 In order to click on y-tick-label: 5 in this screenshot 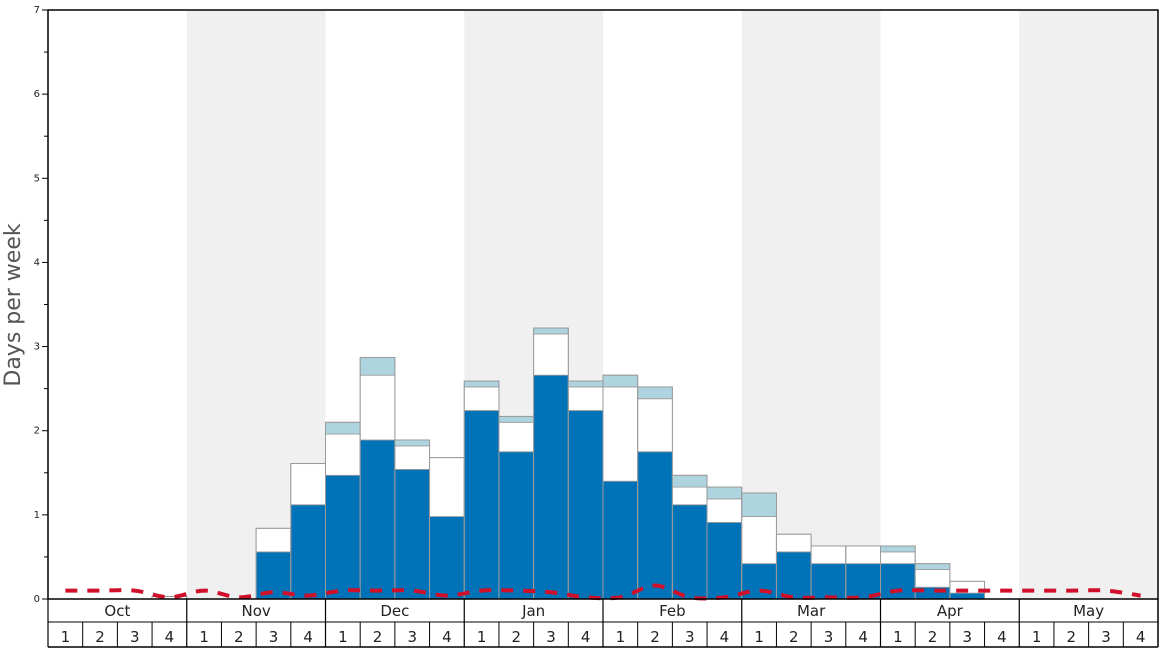, I will do `click(37, 178)`.